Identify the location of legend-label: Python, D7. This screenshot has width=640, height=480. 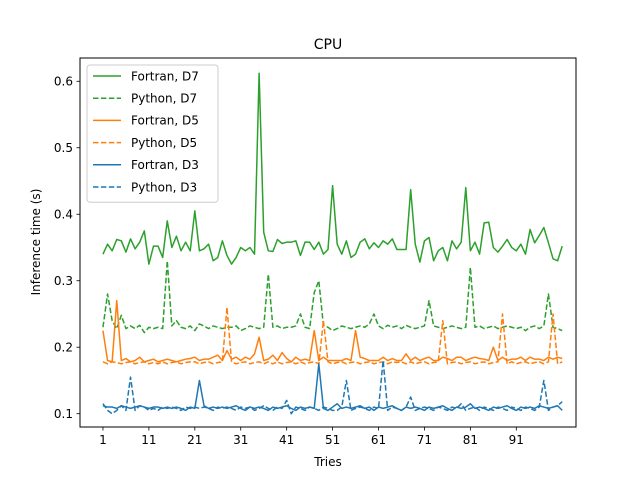
(164, 99).